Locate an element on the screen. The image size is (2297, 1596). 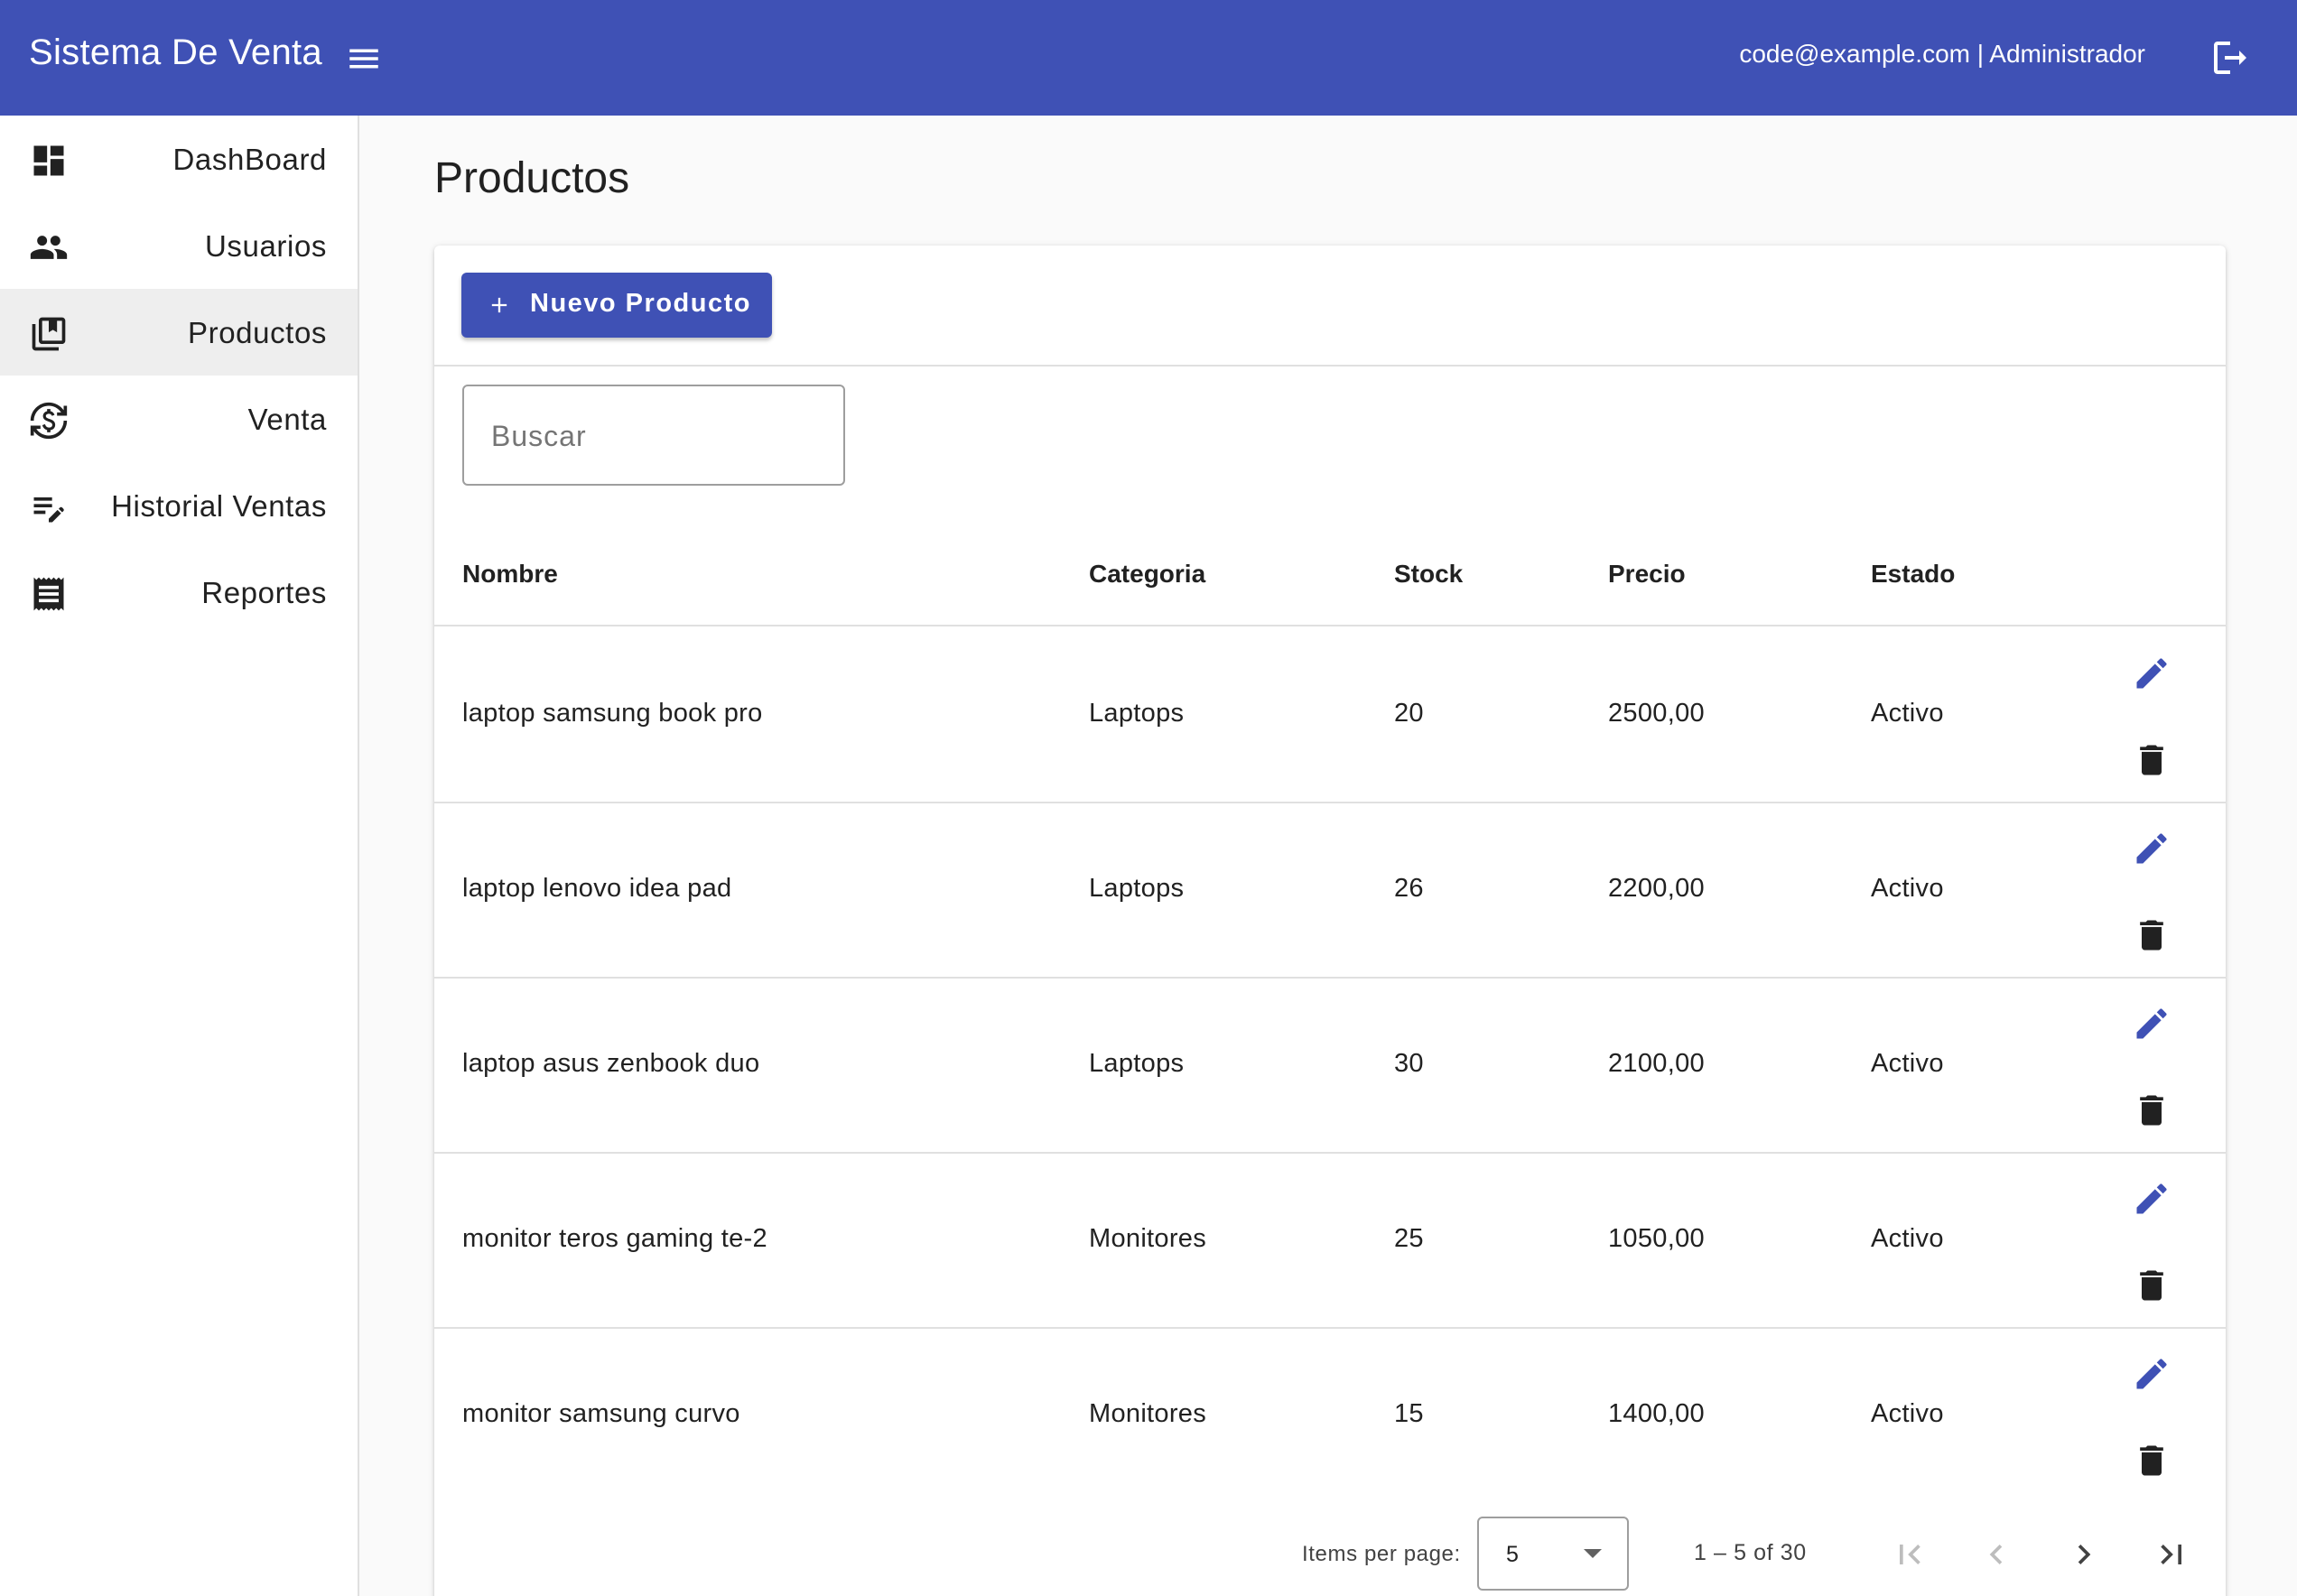
cell-precio: 2500,00 is located at coordinates (1656, 714).